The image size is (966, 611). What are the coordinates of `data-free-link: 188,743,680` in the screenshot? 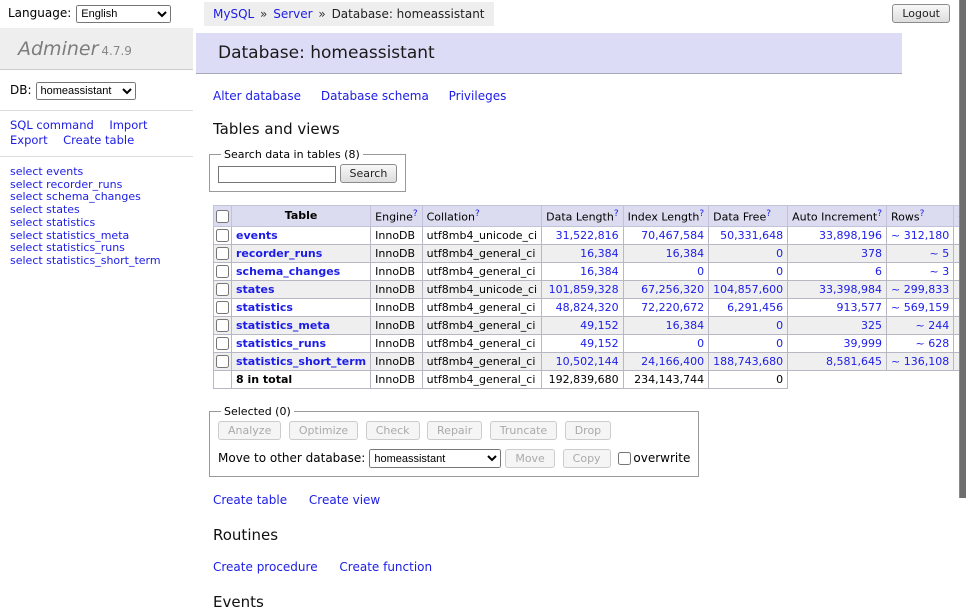 It's located at (748, 361).